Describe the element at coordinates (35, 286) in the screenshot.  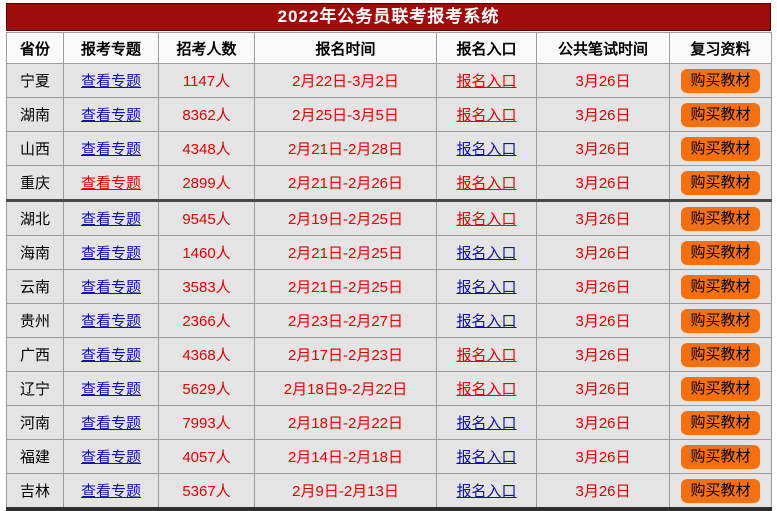
I see `province-cell: 云南` at that location.